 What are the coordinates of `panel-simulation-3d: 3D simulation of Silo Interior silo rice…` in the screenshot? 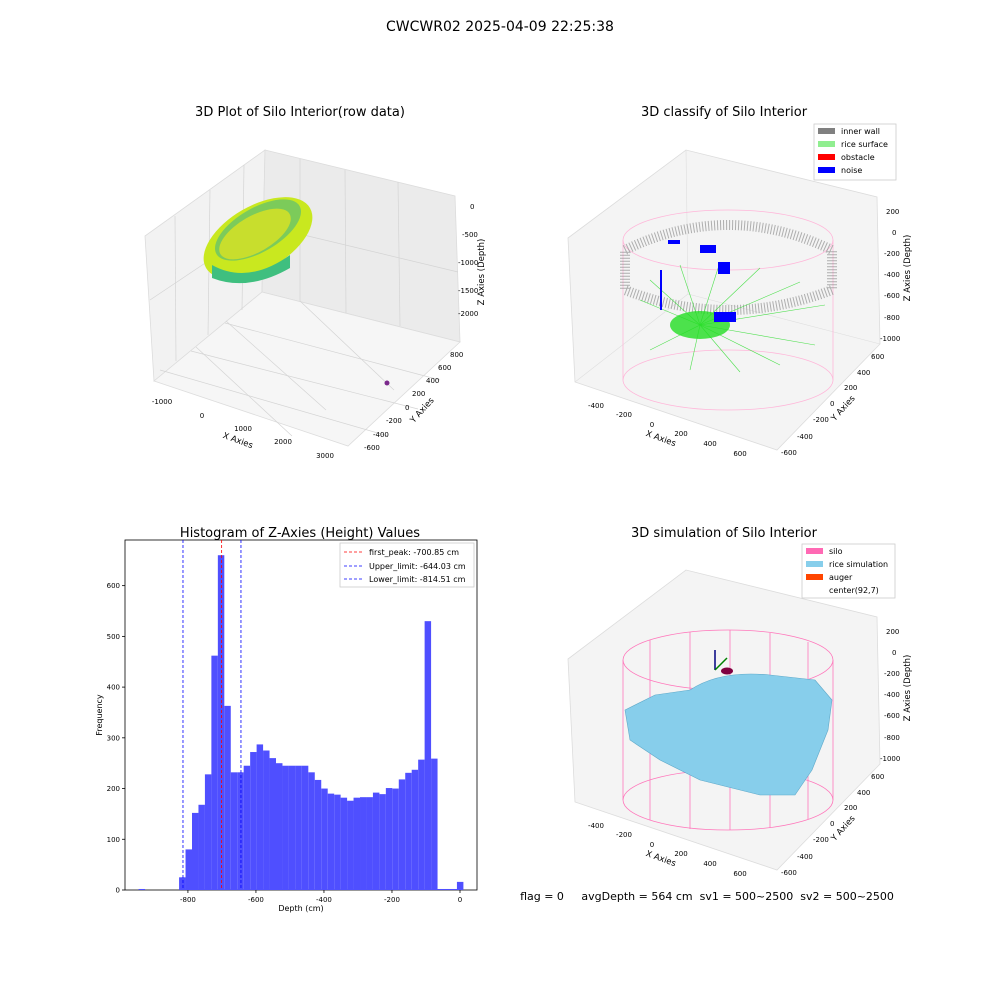 It's located at (740, 702).